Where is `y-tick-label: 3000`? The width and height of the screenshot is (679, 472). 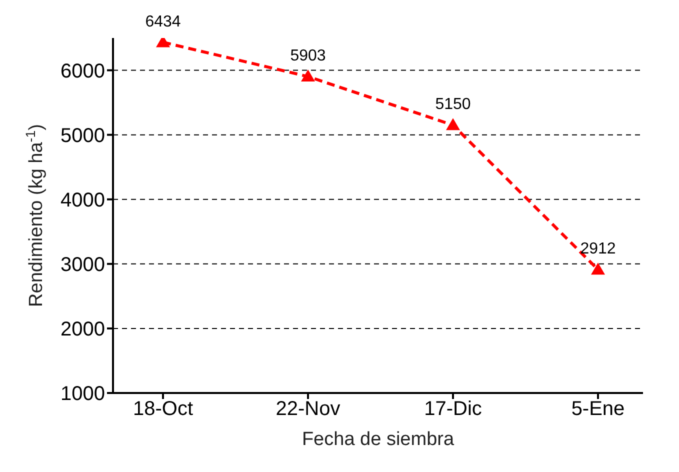
y-tick-label: 3000 is located at coordinates (82, 265).